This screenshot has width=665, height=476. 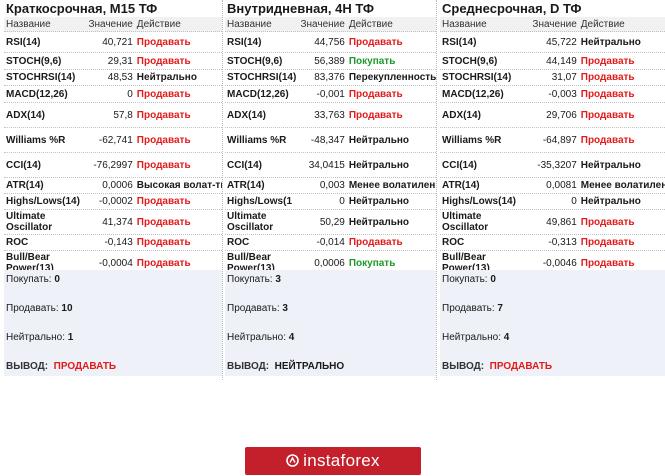 What do you see at coordinates (39, 308) in the screenshot?
I see `summary-sell: Продавать: 10` at bounding box center [39, 308].